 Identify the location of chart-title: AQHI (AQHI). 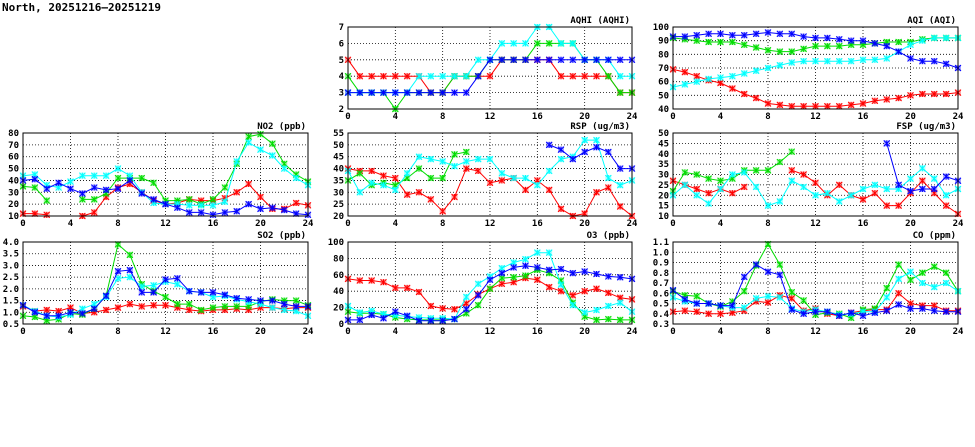
(600, 21).